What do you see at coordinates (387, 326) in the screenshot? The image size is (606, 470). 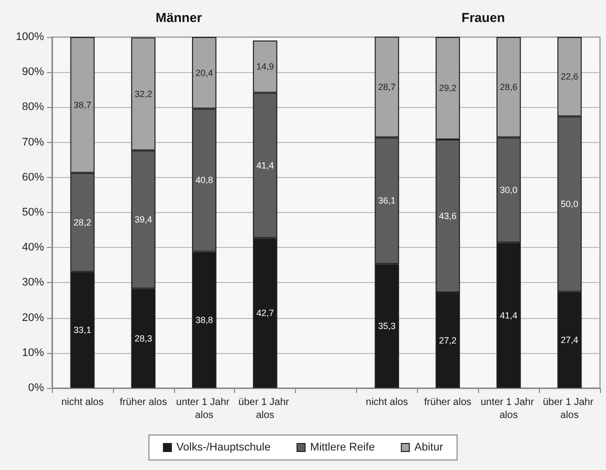 I see `data-label: 35,3` at bounding box center [387, 326].